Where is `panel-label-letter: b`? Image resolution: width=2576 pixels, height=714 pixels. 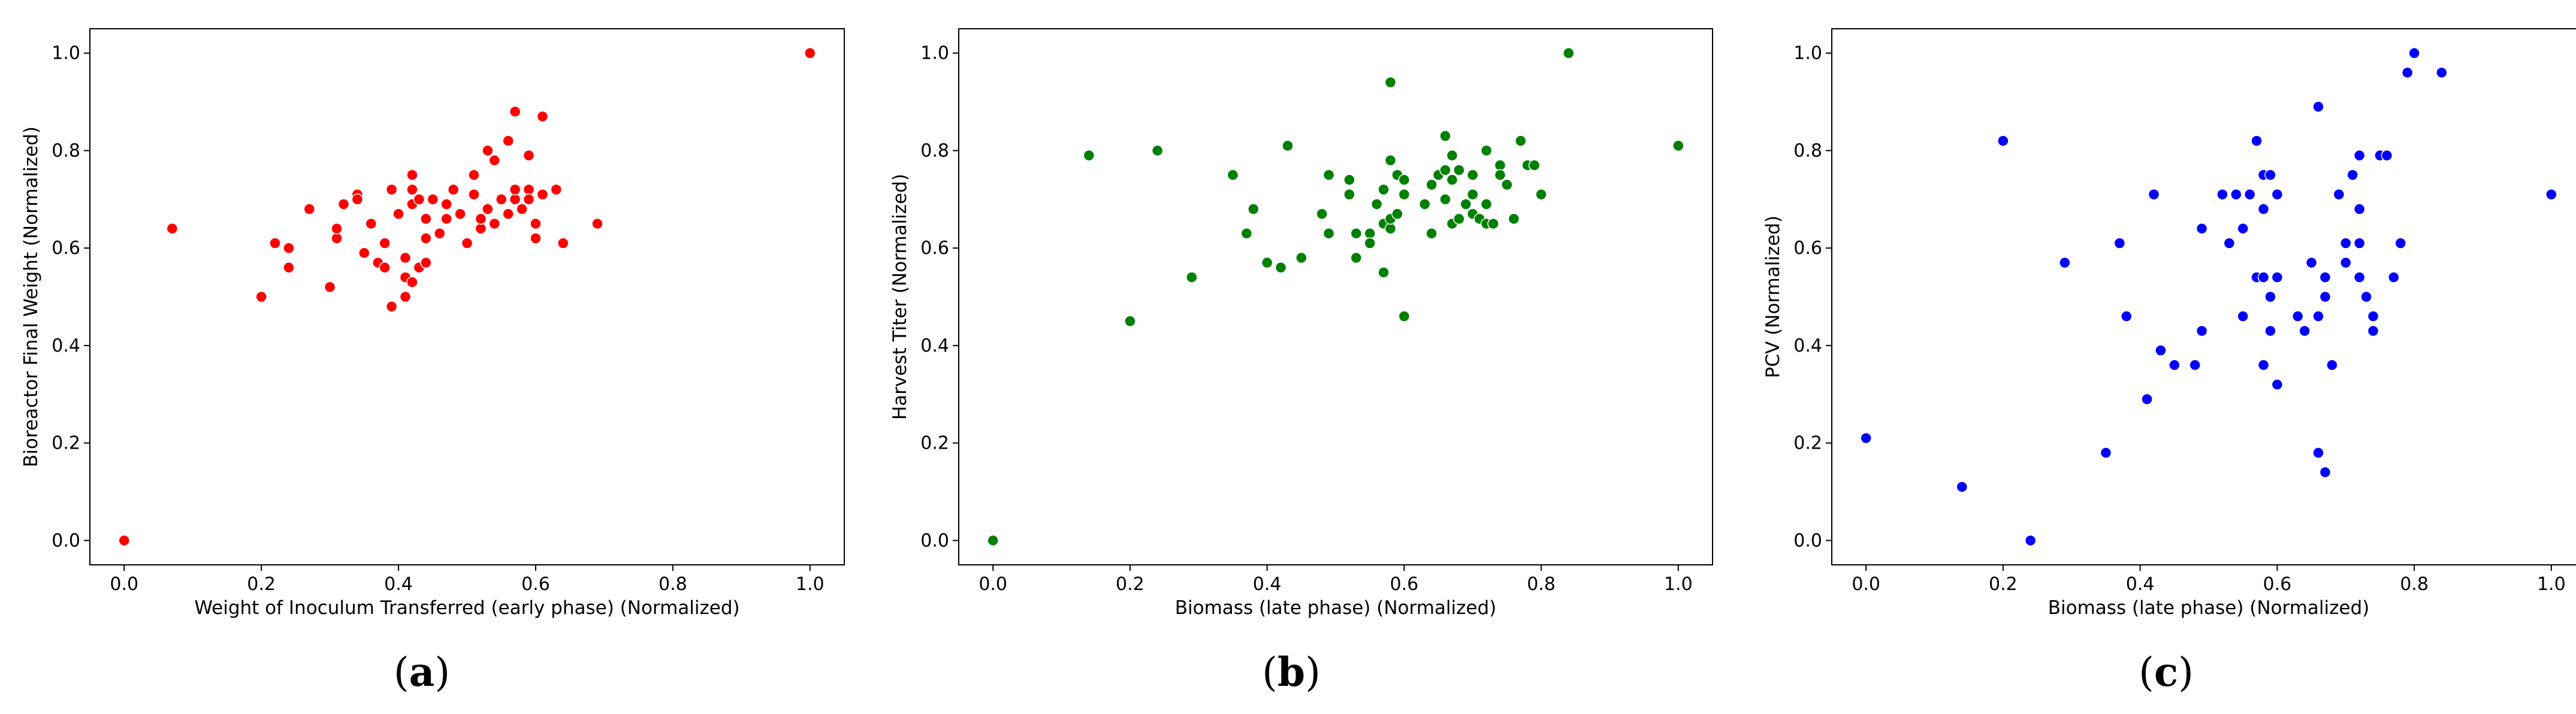
panel-label-letter: b is located at coordinates (1292, 672).